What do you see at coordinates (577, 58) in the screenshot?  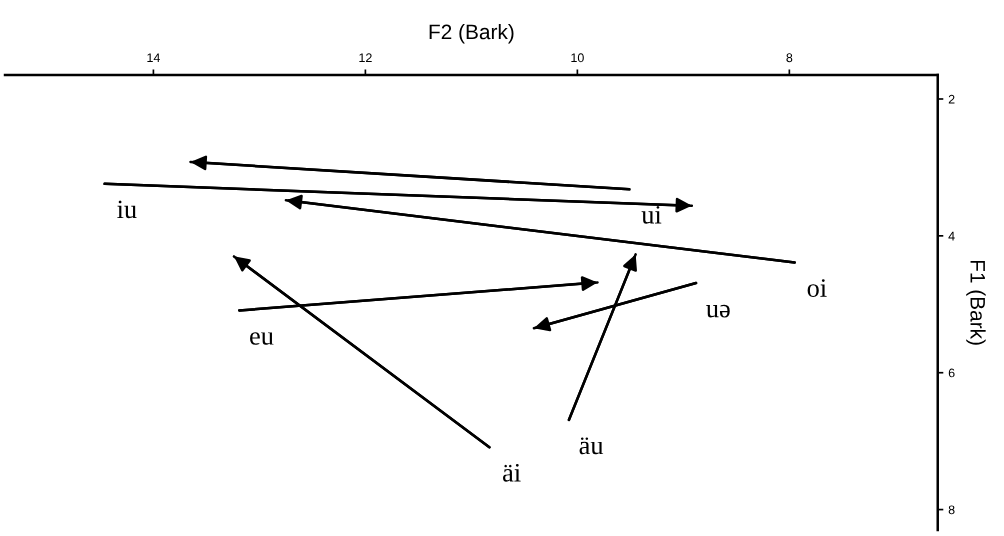 I see `x-tick-label: 10` at bounding box center [577, 58].